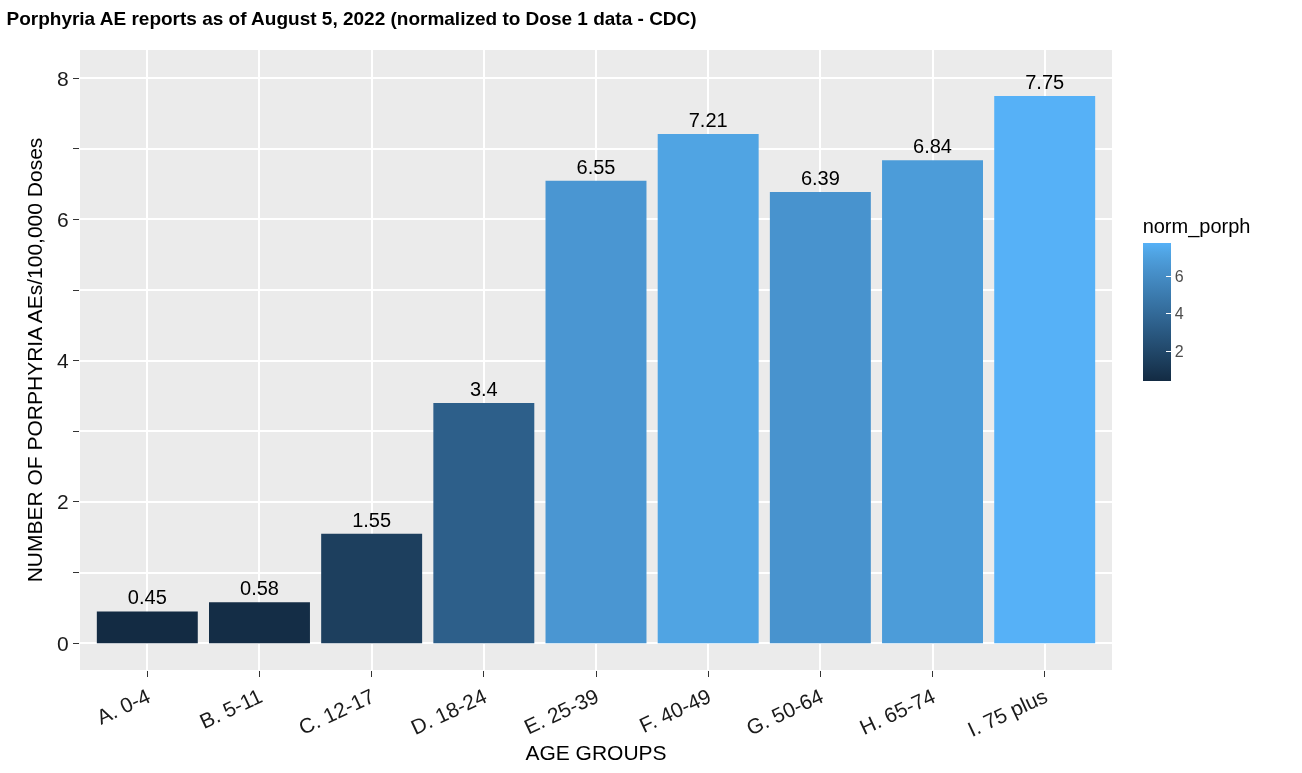 Image resolution: width=1302 pixels, height=773 pixels. I want to click on x-tick-label: E. 25-39, so click(561, 711).